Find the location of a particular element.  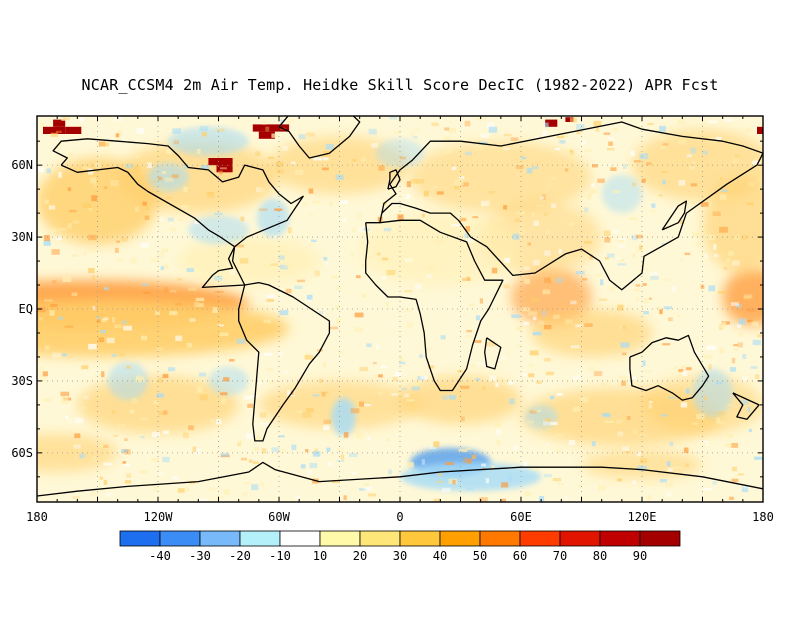

australia-coastline is located at coordinates (669, 367).